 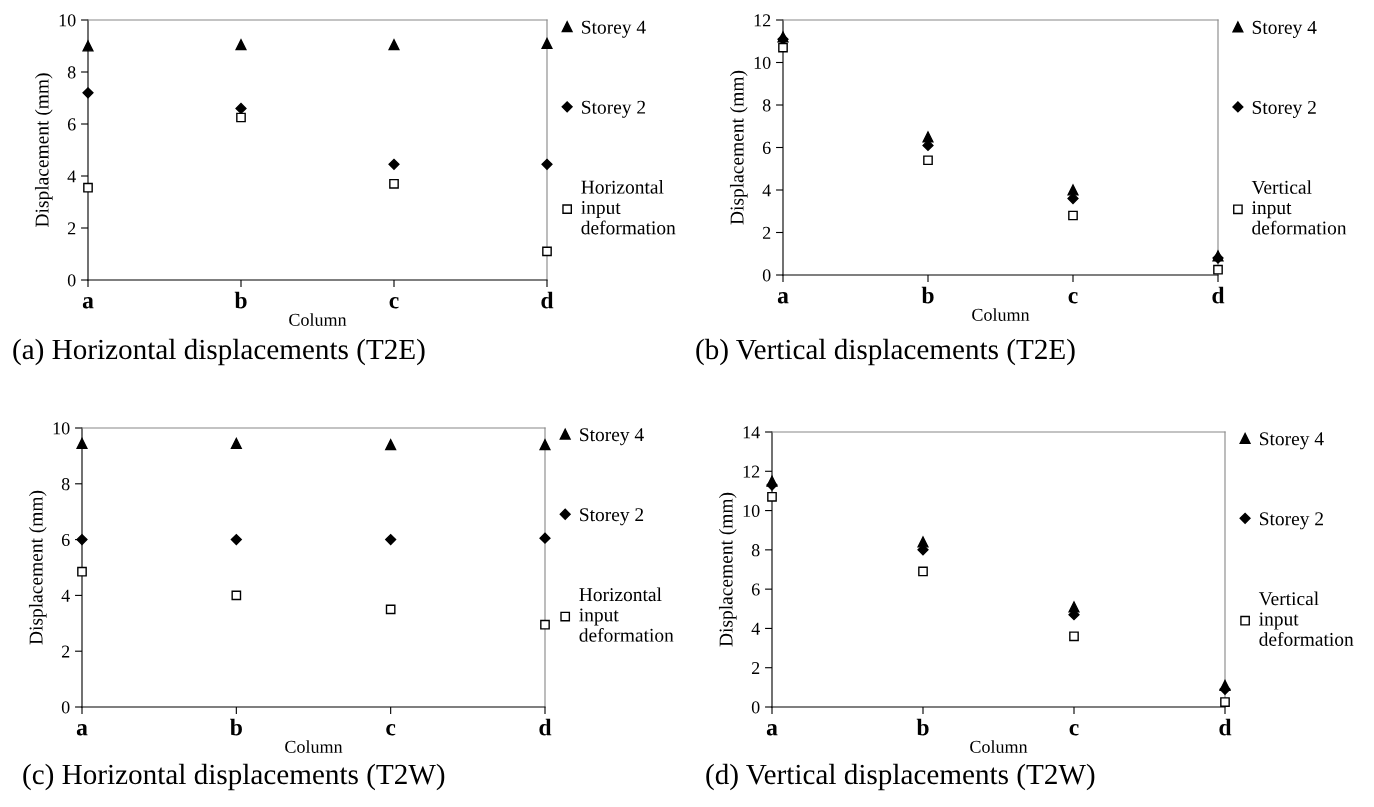 I want to click on text: (c) Horizontal displacements (T2W), so click(x=234, y=777).